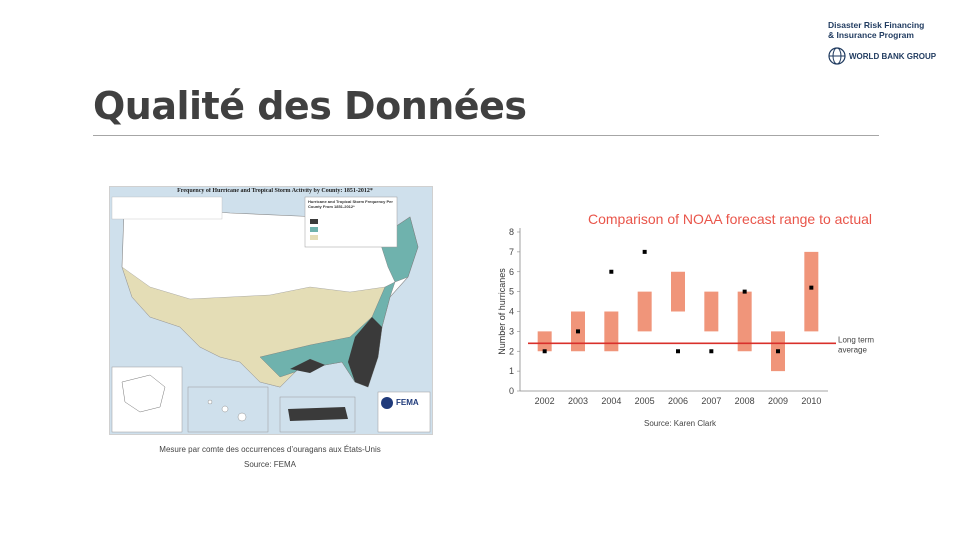  Describe the element at coordinates (745, 401) in the screenshot. I see `x-tick-label: 2008` at that location.